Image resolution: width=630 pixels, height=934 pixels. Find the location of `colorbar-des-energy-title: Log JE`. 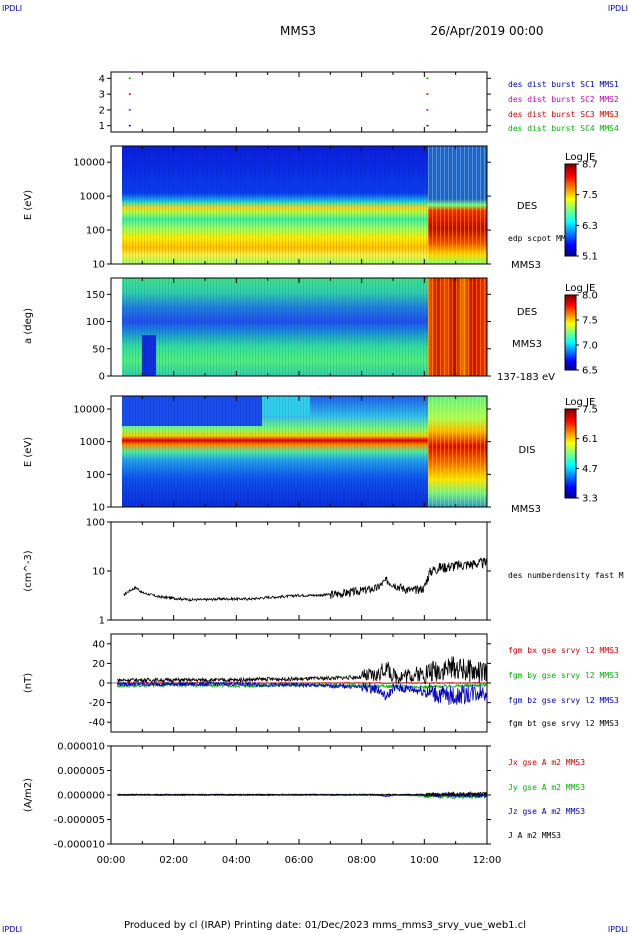

colorbar-des-energy-title: Log JE is located at coordinates (580, 157).